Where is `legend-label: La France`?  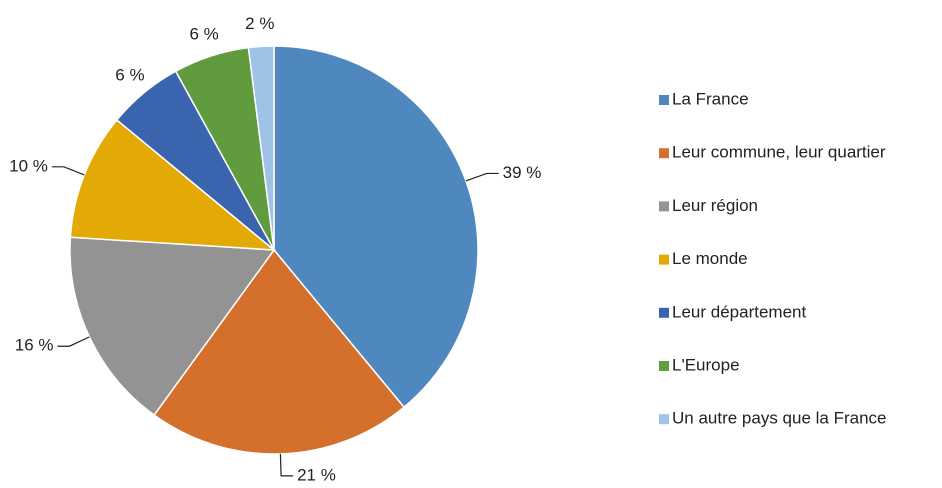
legend-label: La France is located at coordinates (710, 98).